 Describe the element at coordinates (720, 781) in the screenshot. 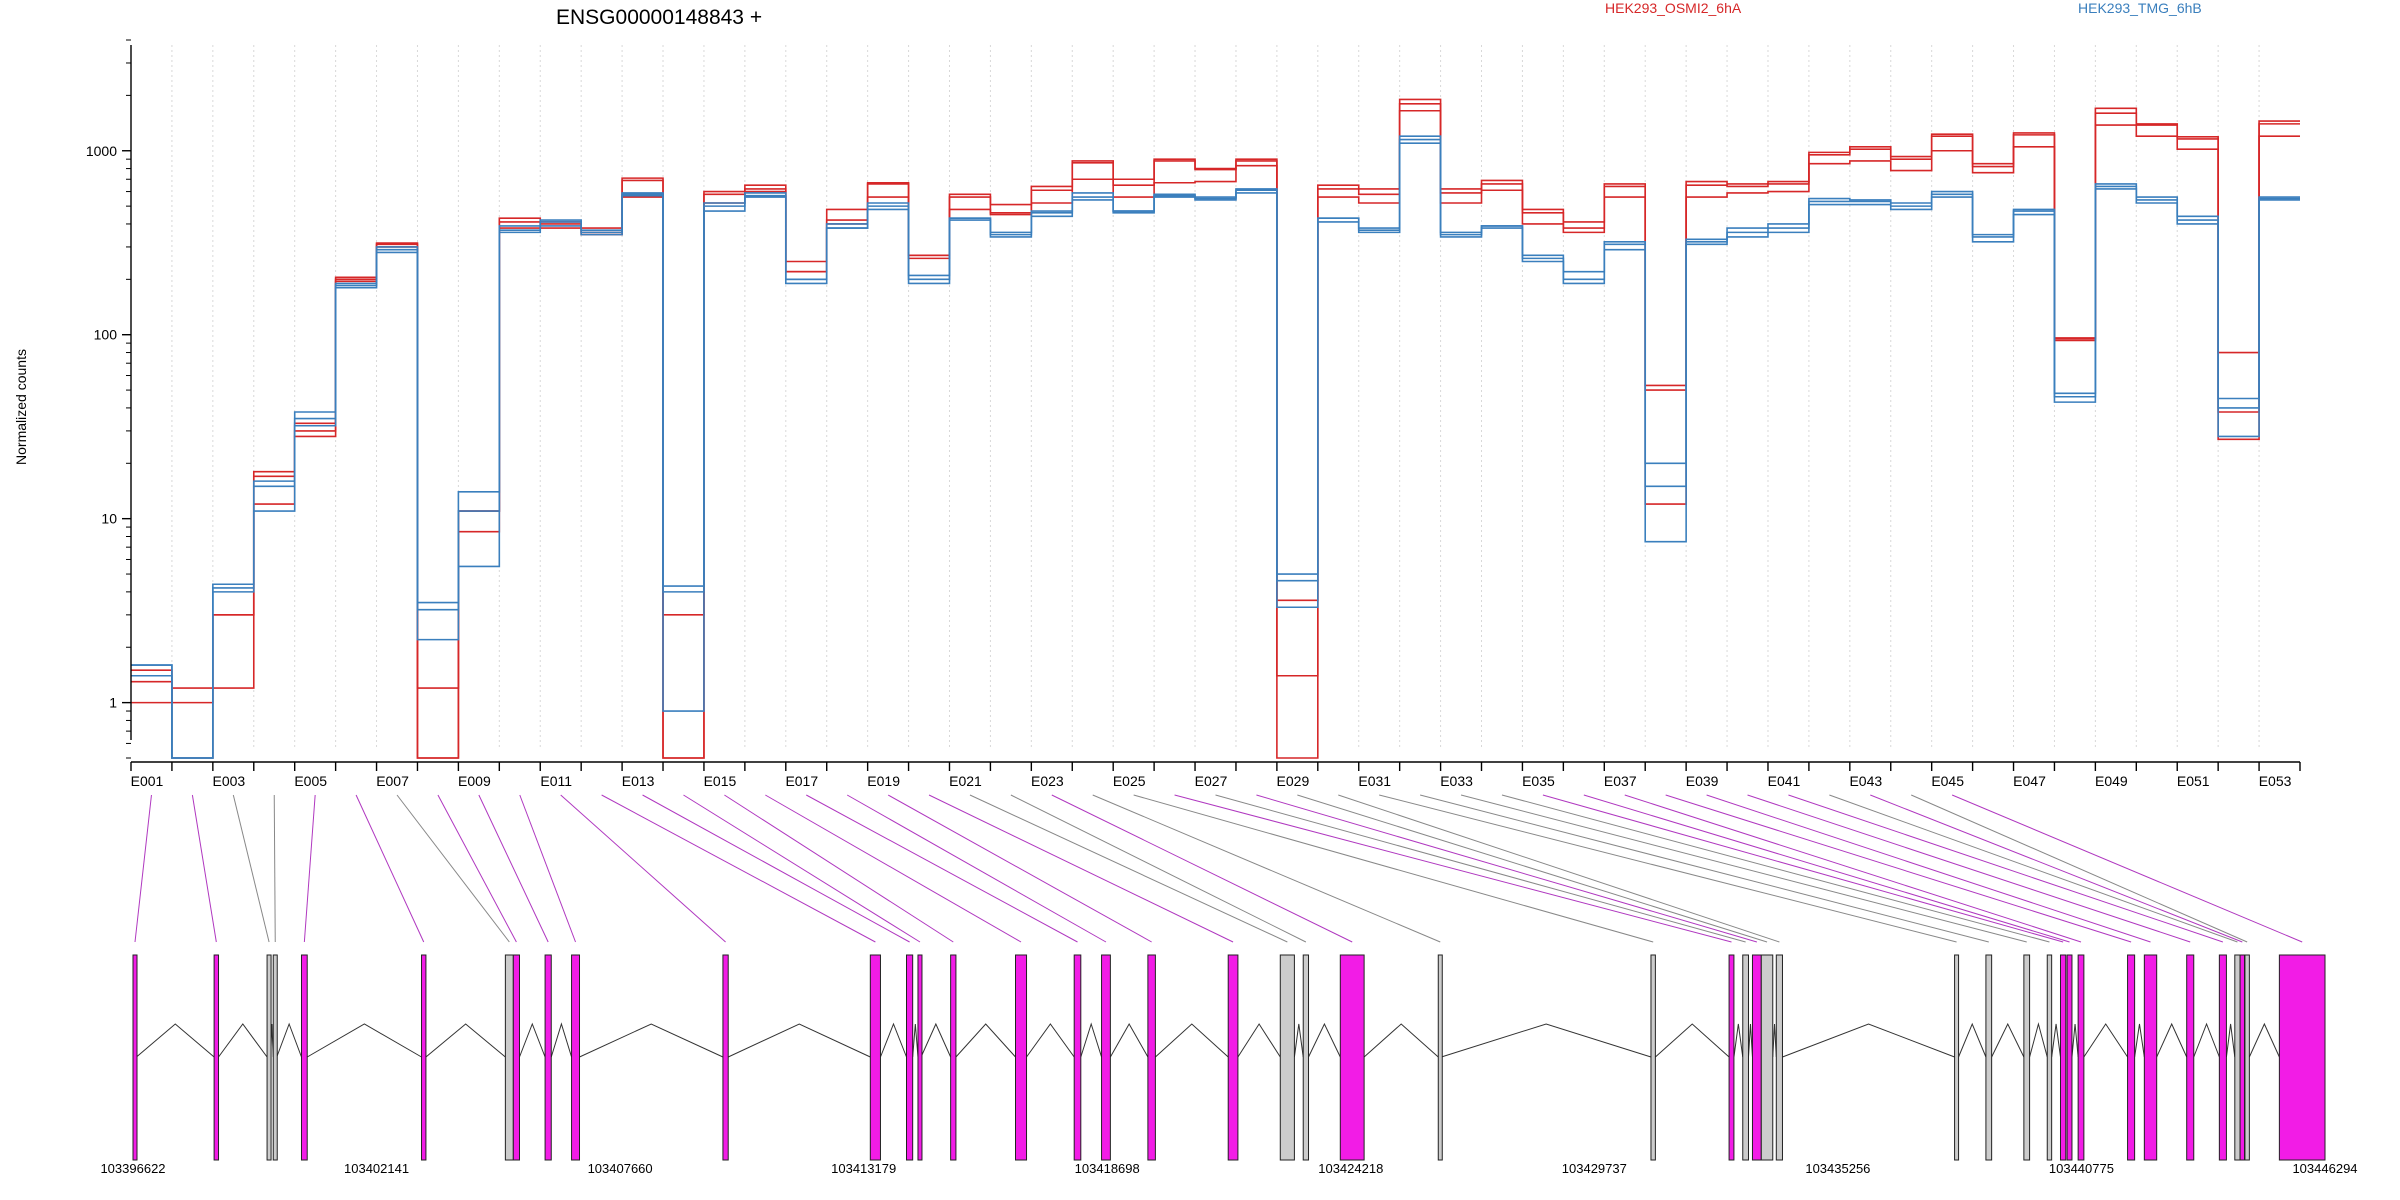

I see `x-tick-label: E015` at that location.